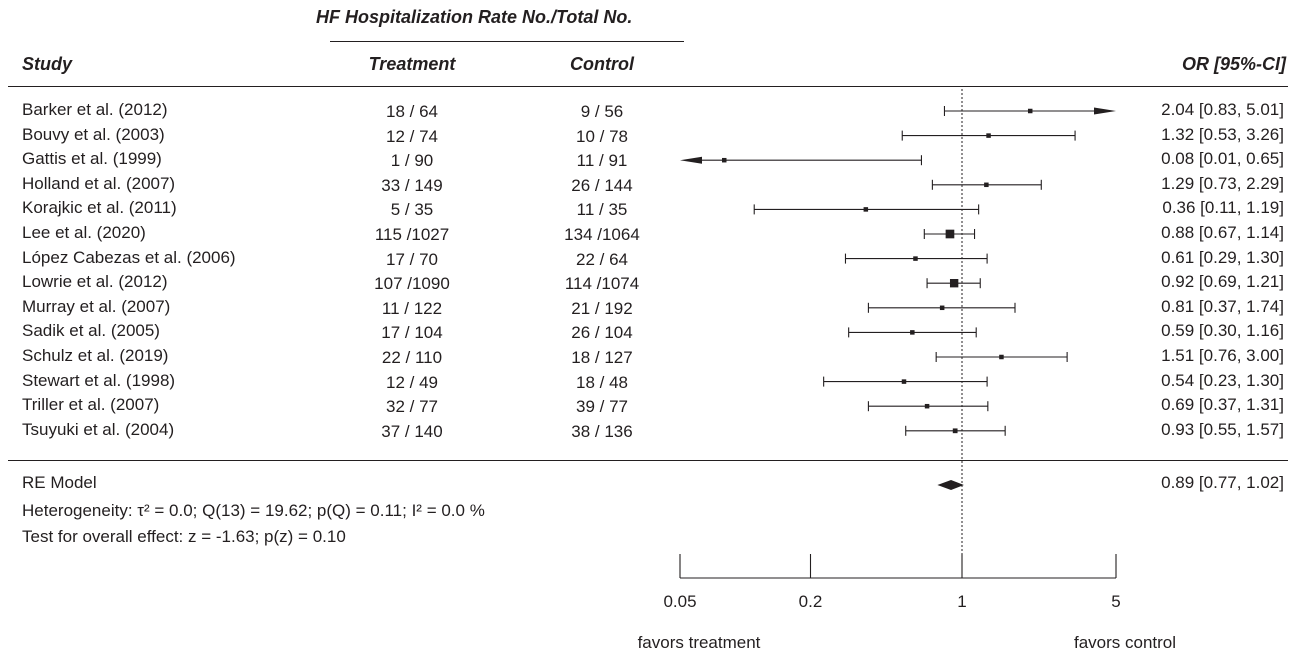  What do you see at coordinates (602, 234) in the screenshot?
I see `control-count: 134 /1064` at bounding box center [602, 234].